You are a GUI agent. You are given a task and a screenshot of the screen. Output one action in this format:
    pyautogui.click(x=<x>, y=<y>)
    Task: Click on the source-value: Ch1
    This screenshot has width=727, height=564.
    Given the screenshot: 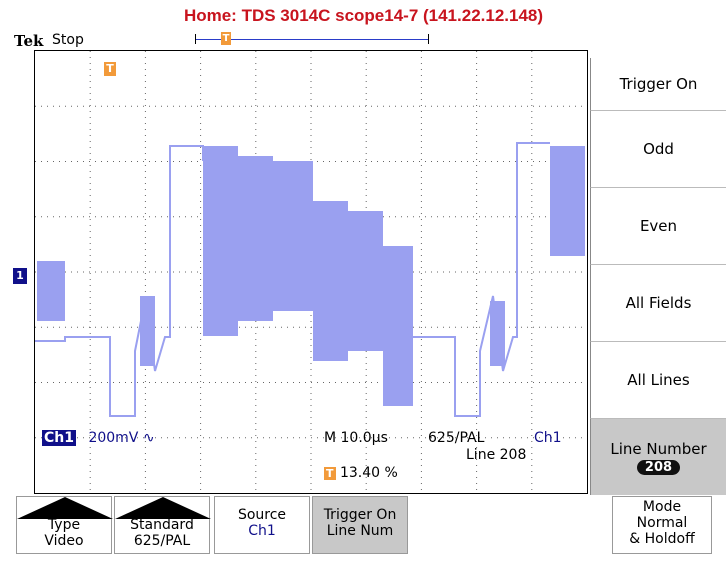 What is the action you would take?
    pyautogui.click(x=262, y=531)
    